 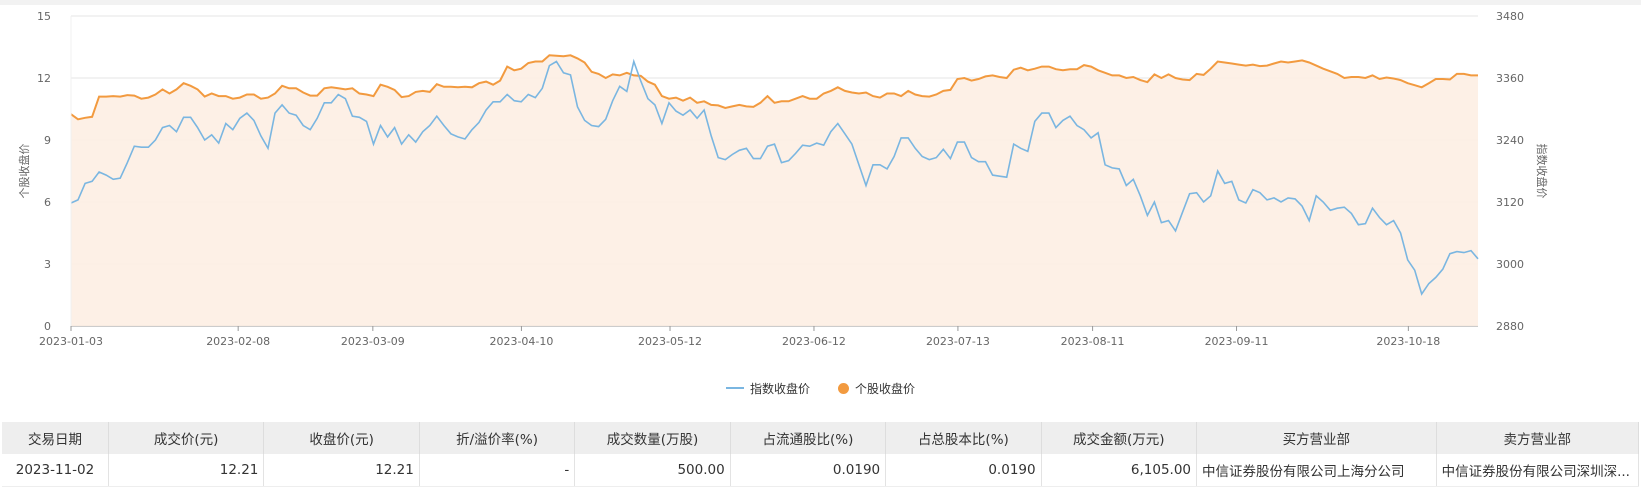 What do you see at coordinates (1408, 341) in the screenshot?
I see `x-tick-label: 2023-10-18` at bounding box center [1408, 341].